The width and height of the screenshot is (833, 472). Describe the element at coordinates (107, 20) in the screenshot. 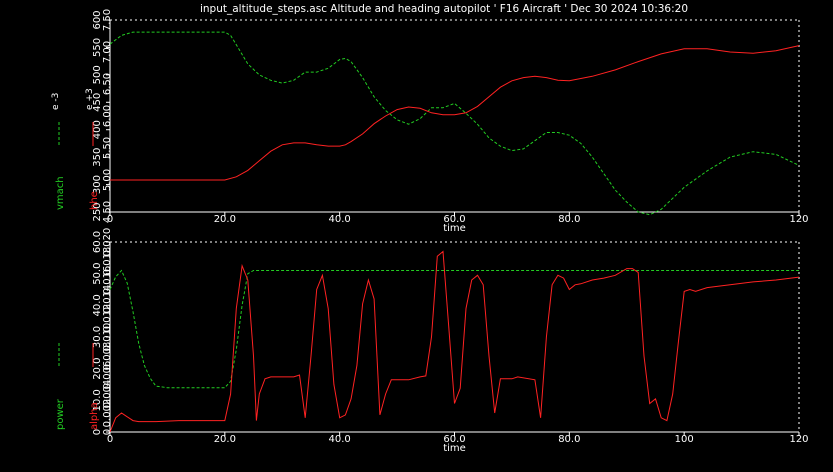

I see `top-right-tick-label: 7.50` at that location.